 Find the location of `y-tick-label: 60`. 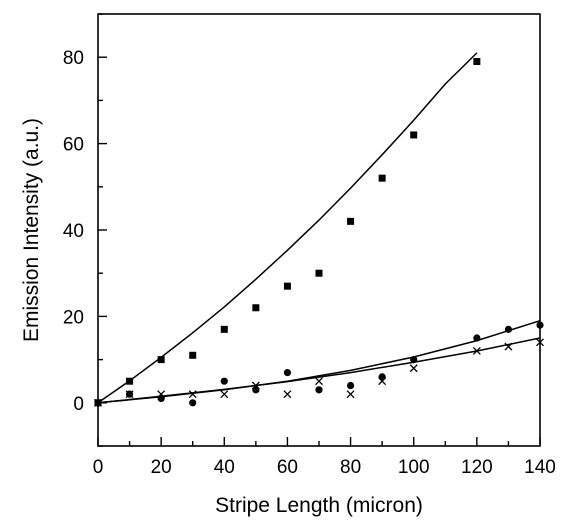

y-tick-label: 60 is located at coordinates (73, 145).